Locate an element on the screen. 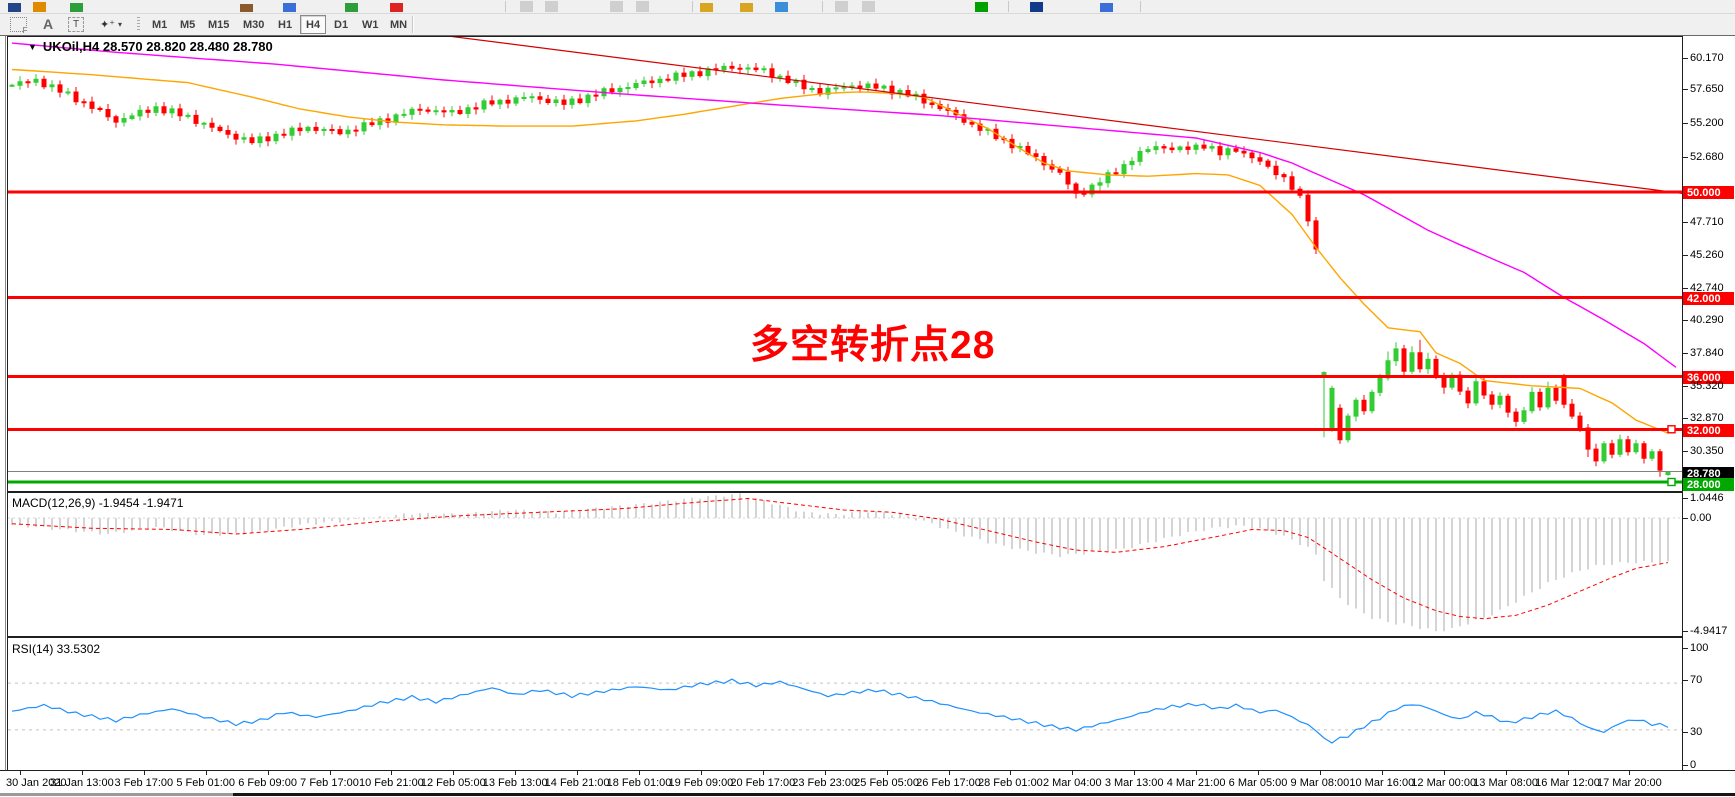  date-axis-label: 3 Feb 17:00 is located at coordinates (144, 783).